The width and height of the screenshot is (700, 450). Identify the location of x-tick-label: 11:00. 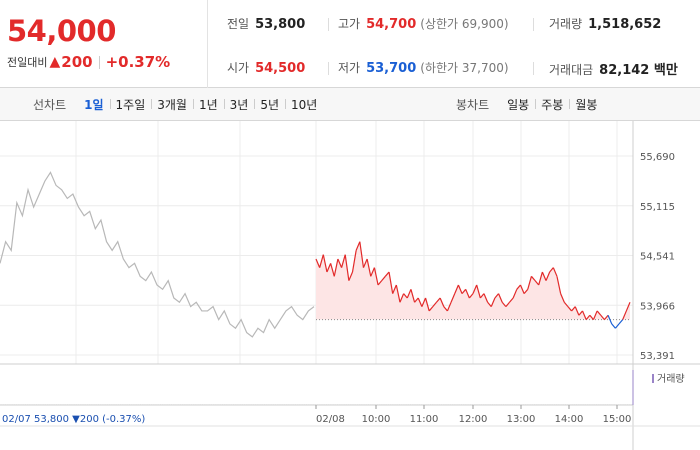
(424, 419).